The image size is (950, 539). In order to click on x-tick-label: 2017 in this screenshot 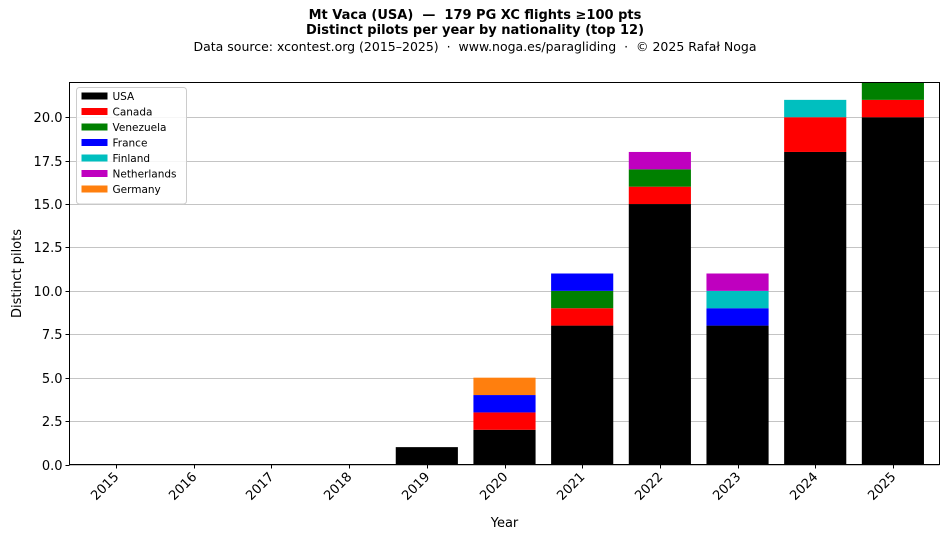, I will do `click(260, 487)`.